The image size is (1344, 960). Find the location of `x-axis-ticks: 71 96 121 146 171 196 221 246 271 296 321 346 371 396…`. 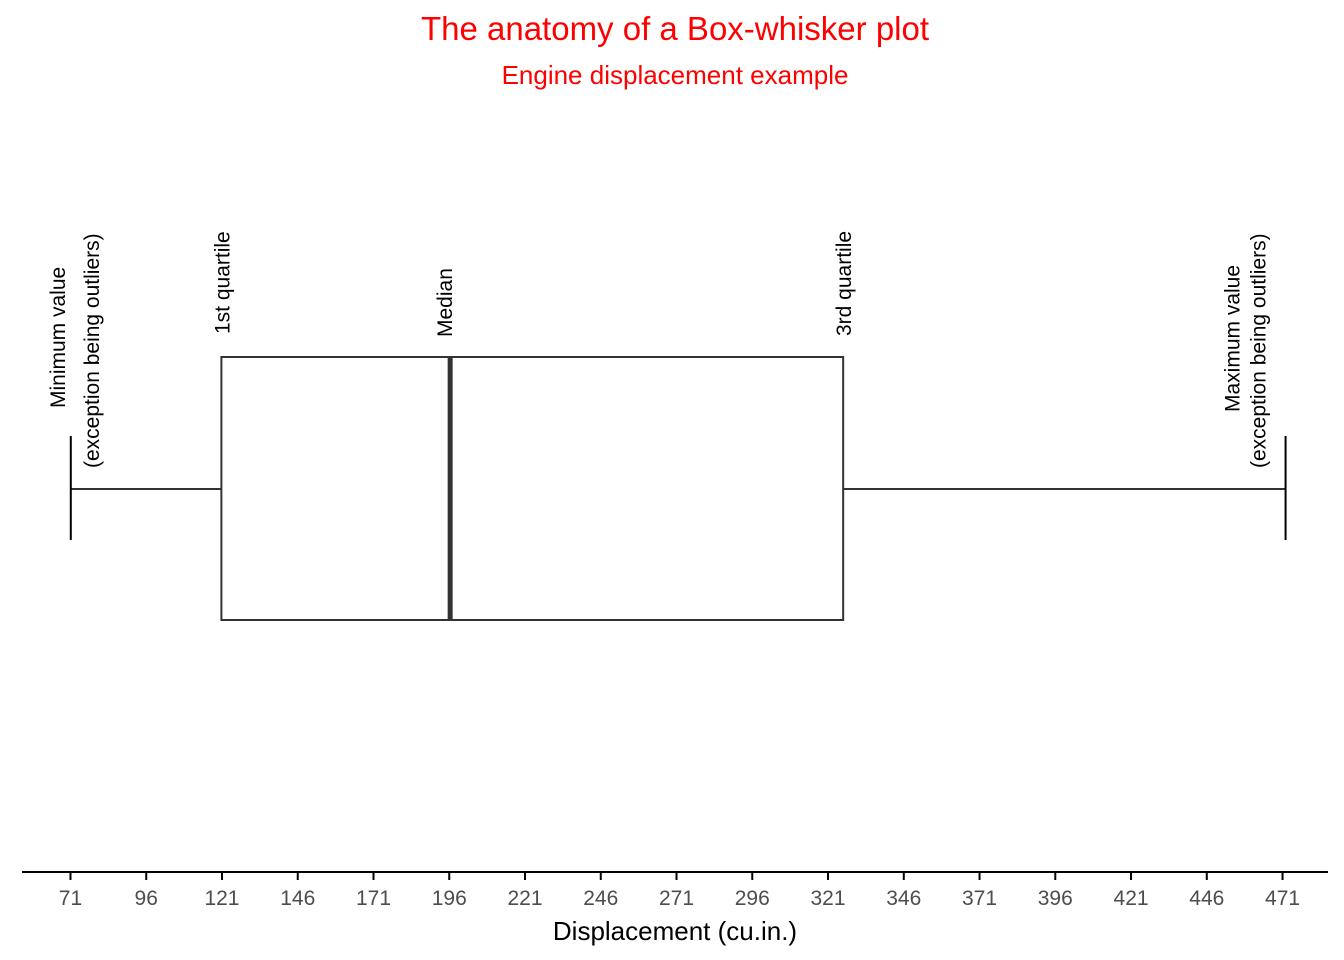

x-axis-ticks: 71 96 121 146 171 196 221 246 271 296 321 346 371 396… is located at coordinates (679, 891).